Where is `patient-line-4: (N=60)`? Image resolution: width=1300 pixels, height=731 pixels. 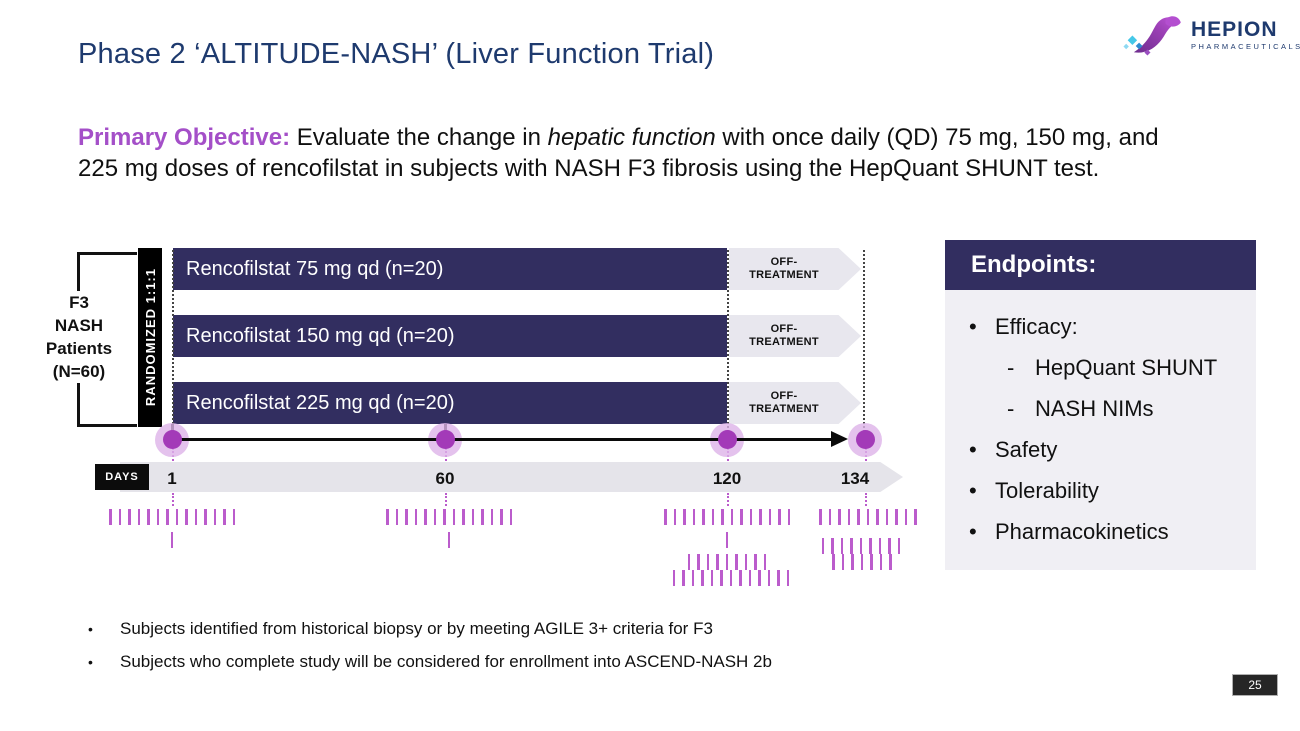 patient-line-4: (N=60) is located at coordinates (79, 371).